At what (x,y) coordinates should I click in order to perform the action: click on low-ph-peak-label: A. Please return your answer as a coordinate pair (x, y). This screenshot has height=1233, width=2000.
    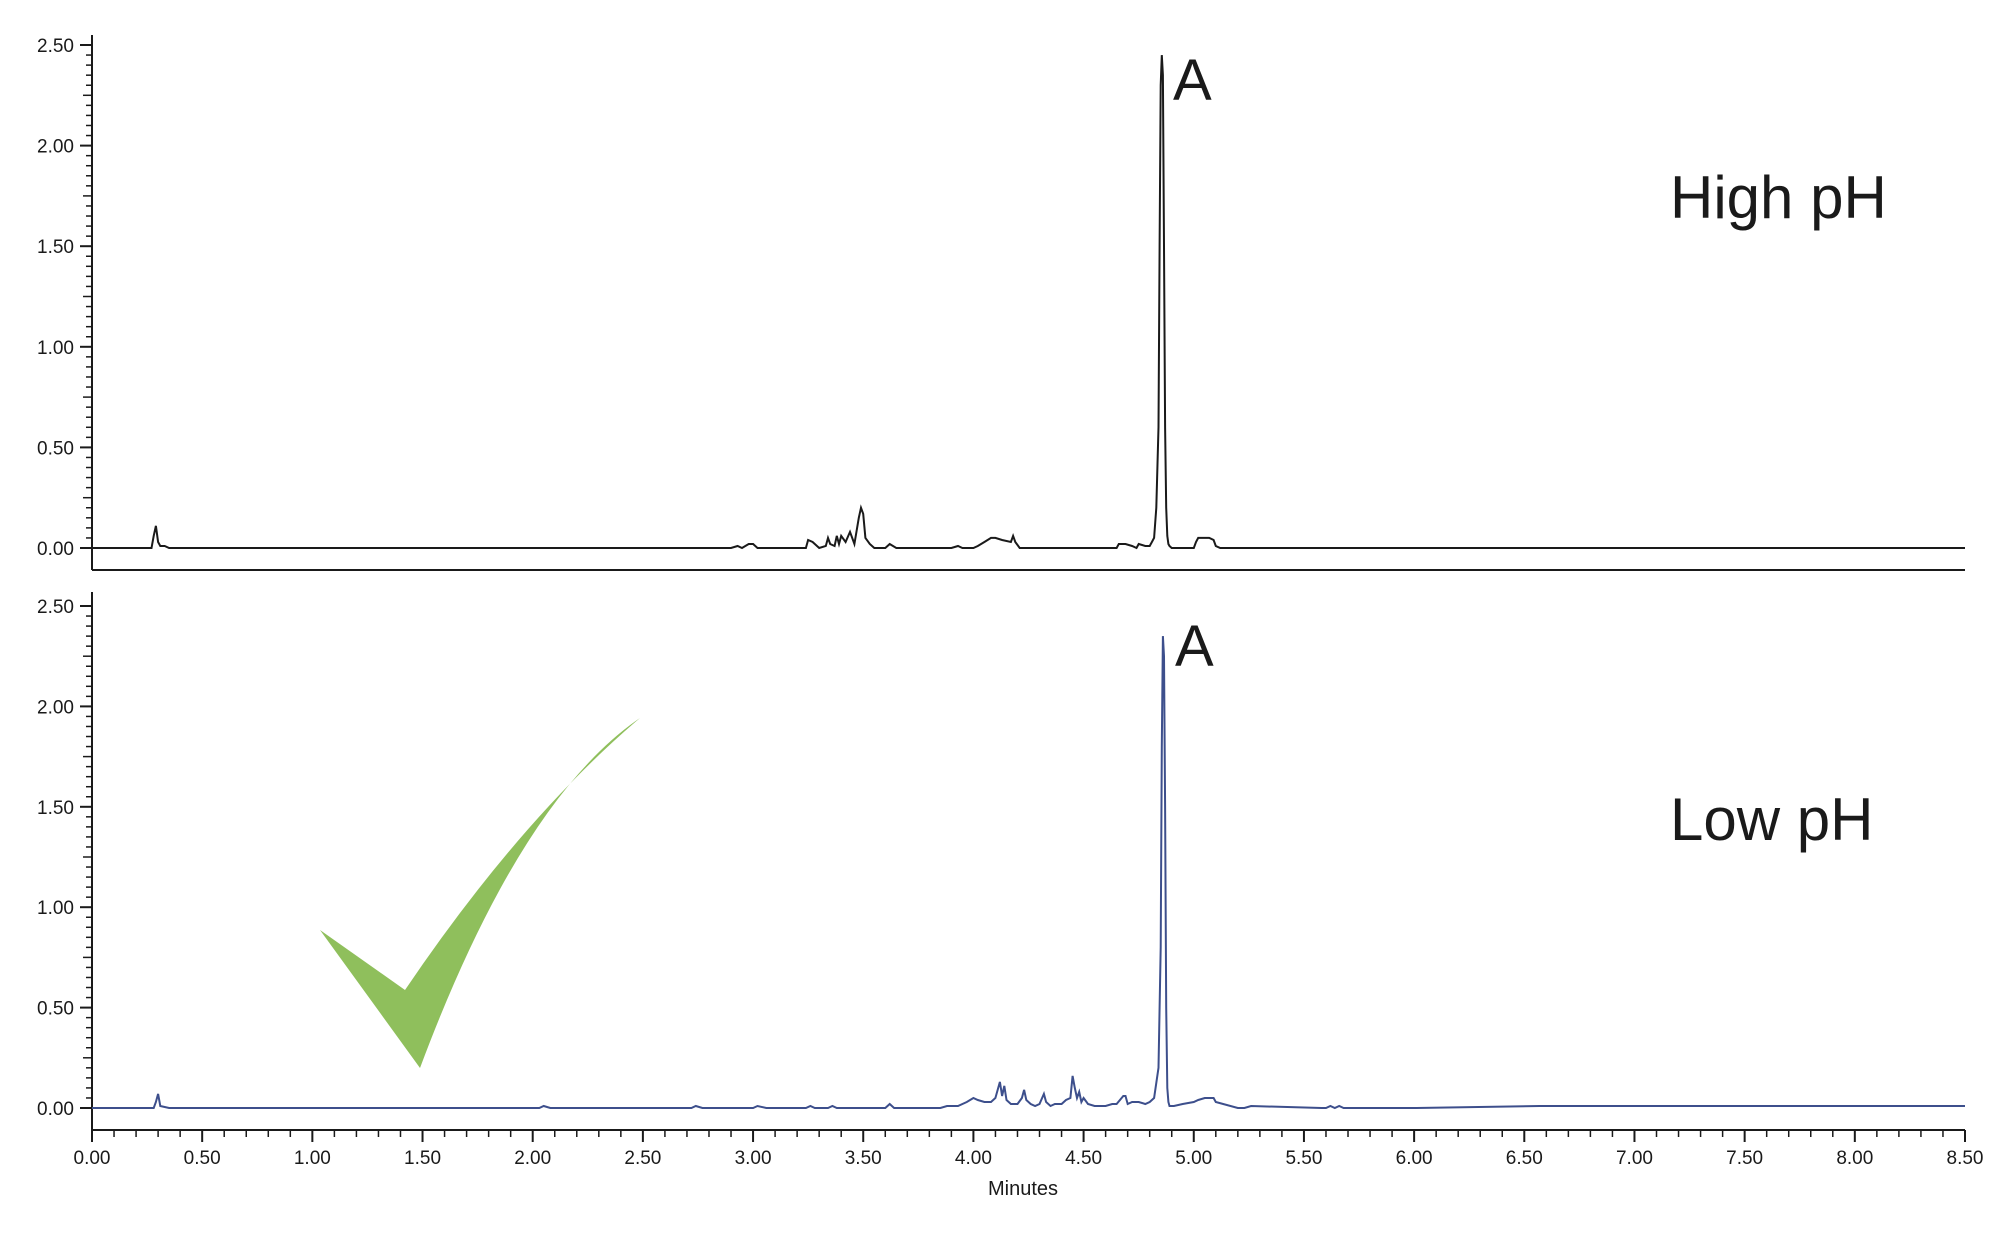
    Looking at the image, I should click on (1194, 646).